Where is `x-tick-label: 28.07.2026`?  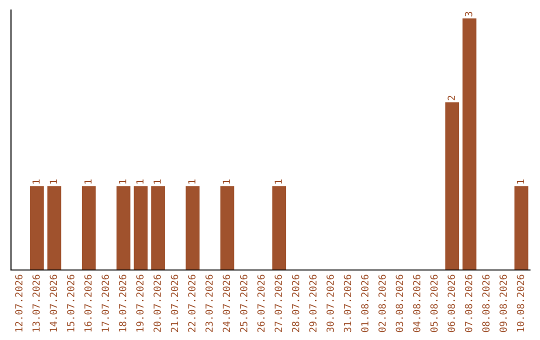 x-tick-label: 28.07.2026 is located at coordinates (296, 303).